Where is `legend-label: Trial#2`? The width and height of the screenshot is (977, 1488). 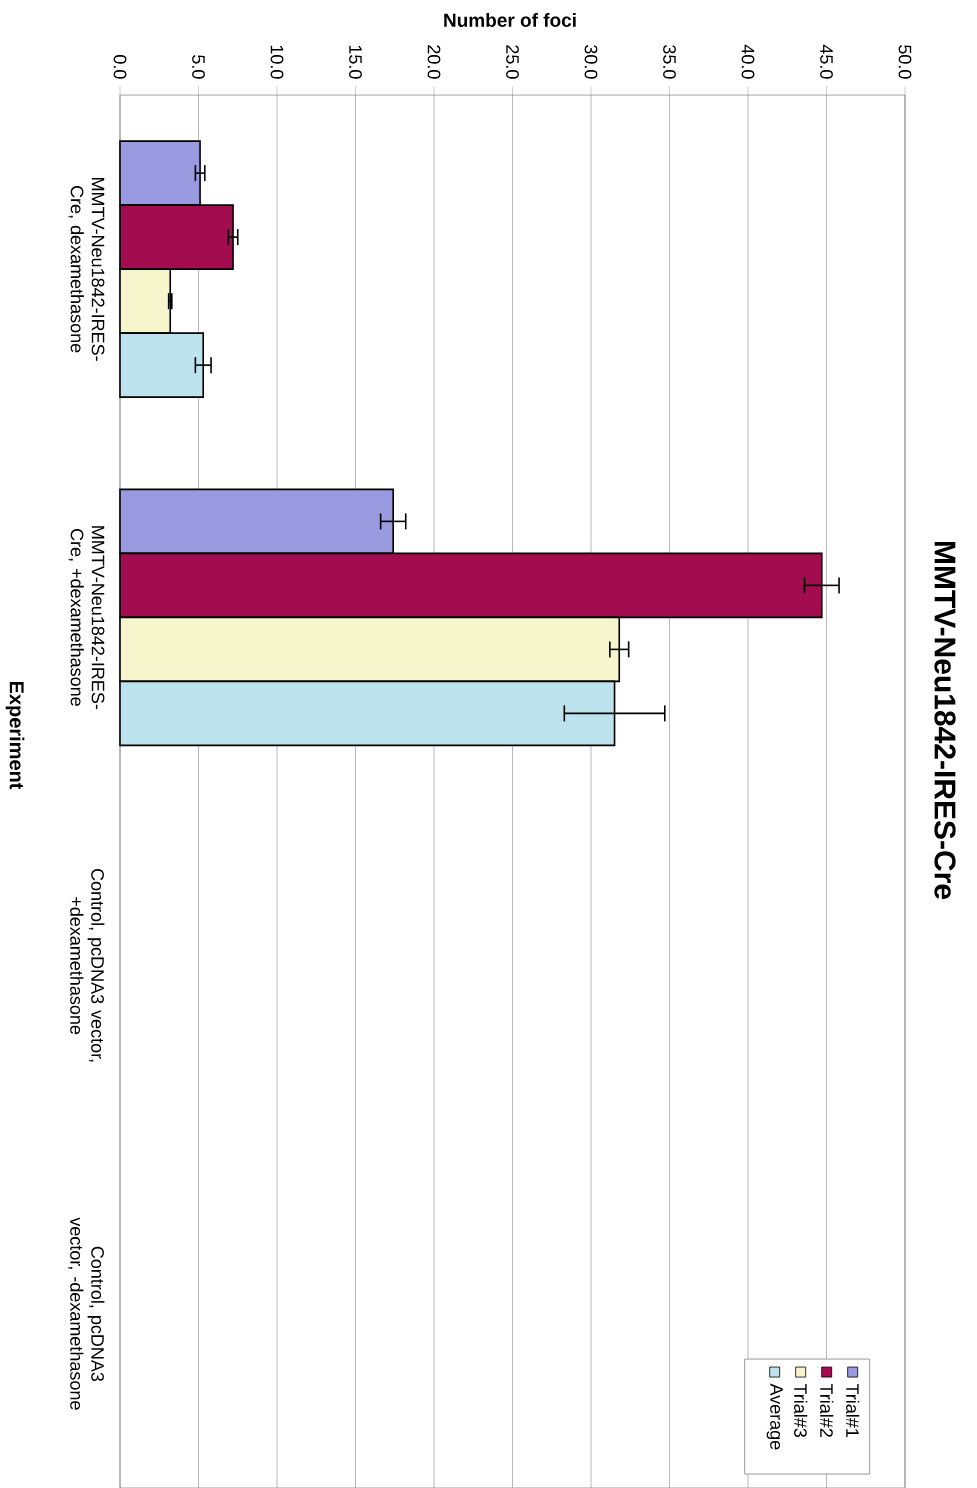 legend-label: Trial#2 is located at coordinates (827, 1410).